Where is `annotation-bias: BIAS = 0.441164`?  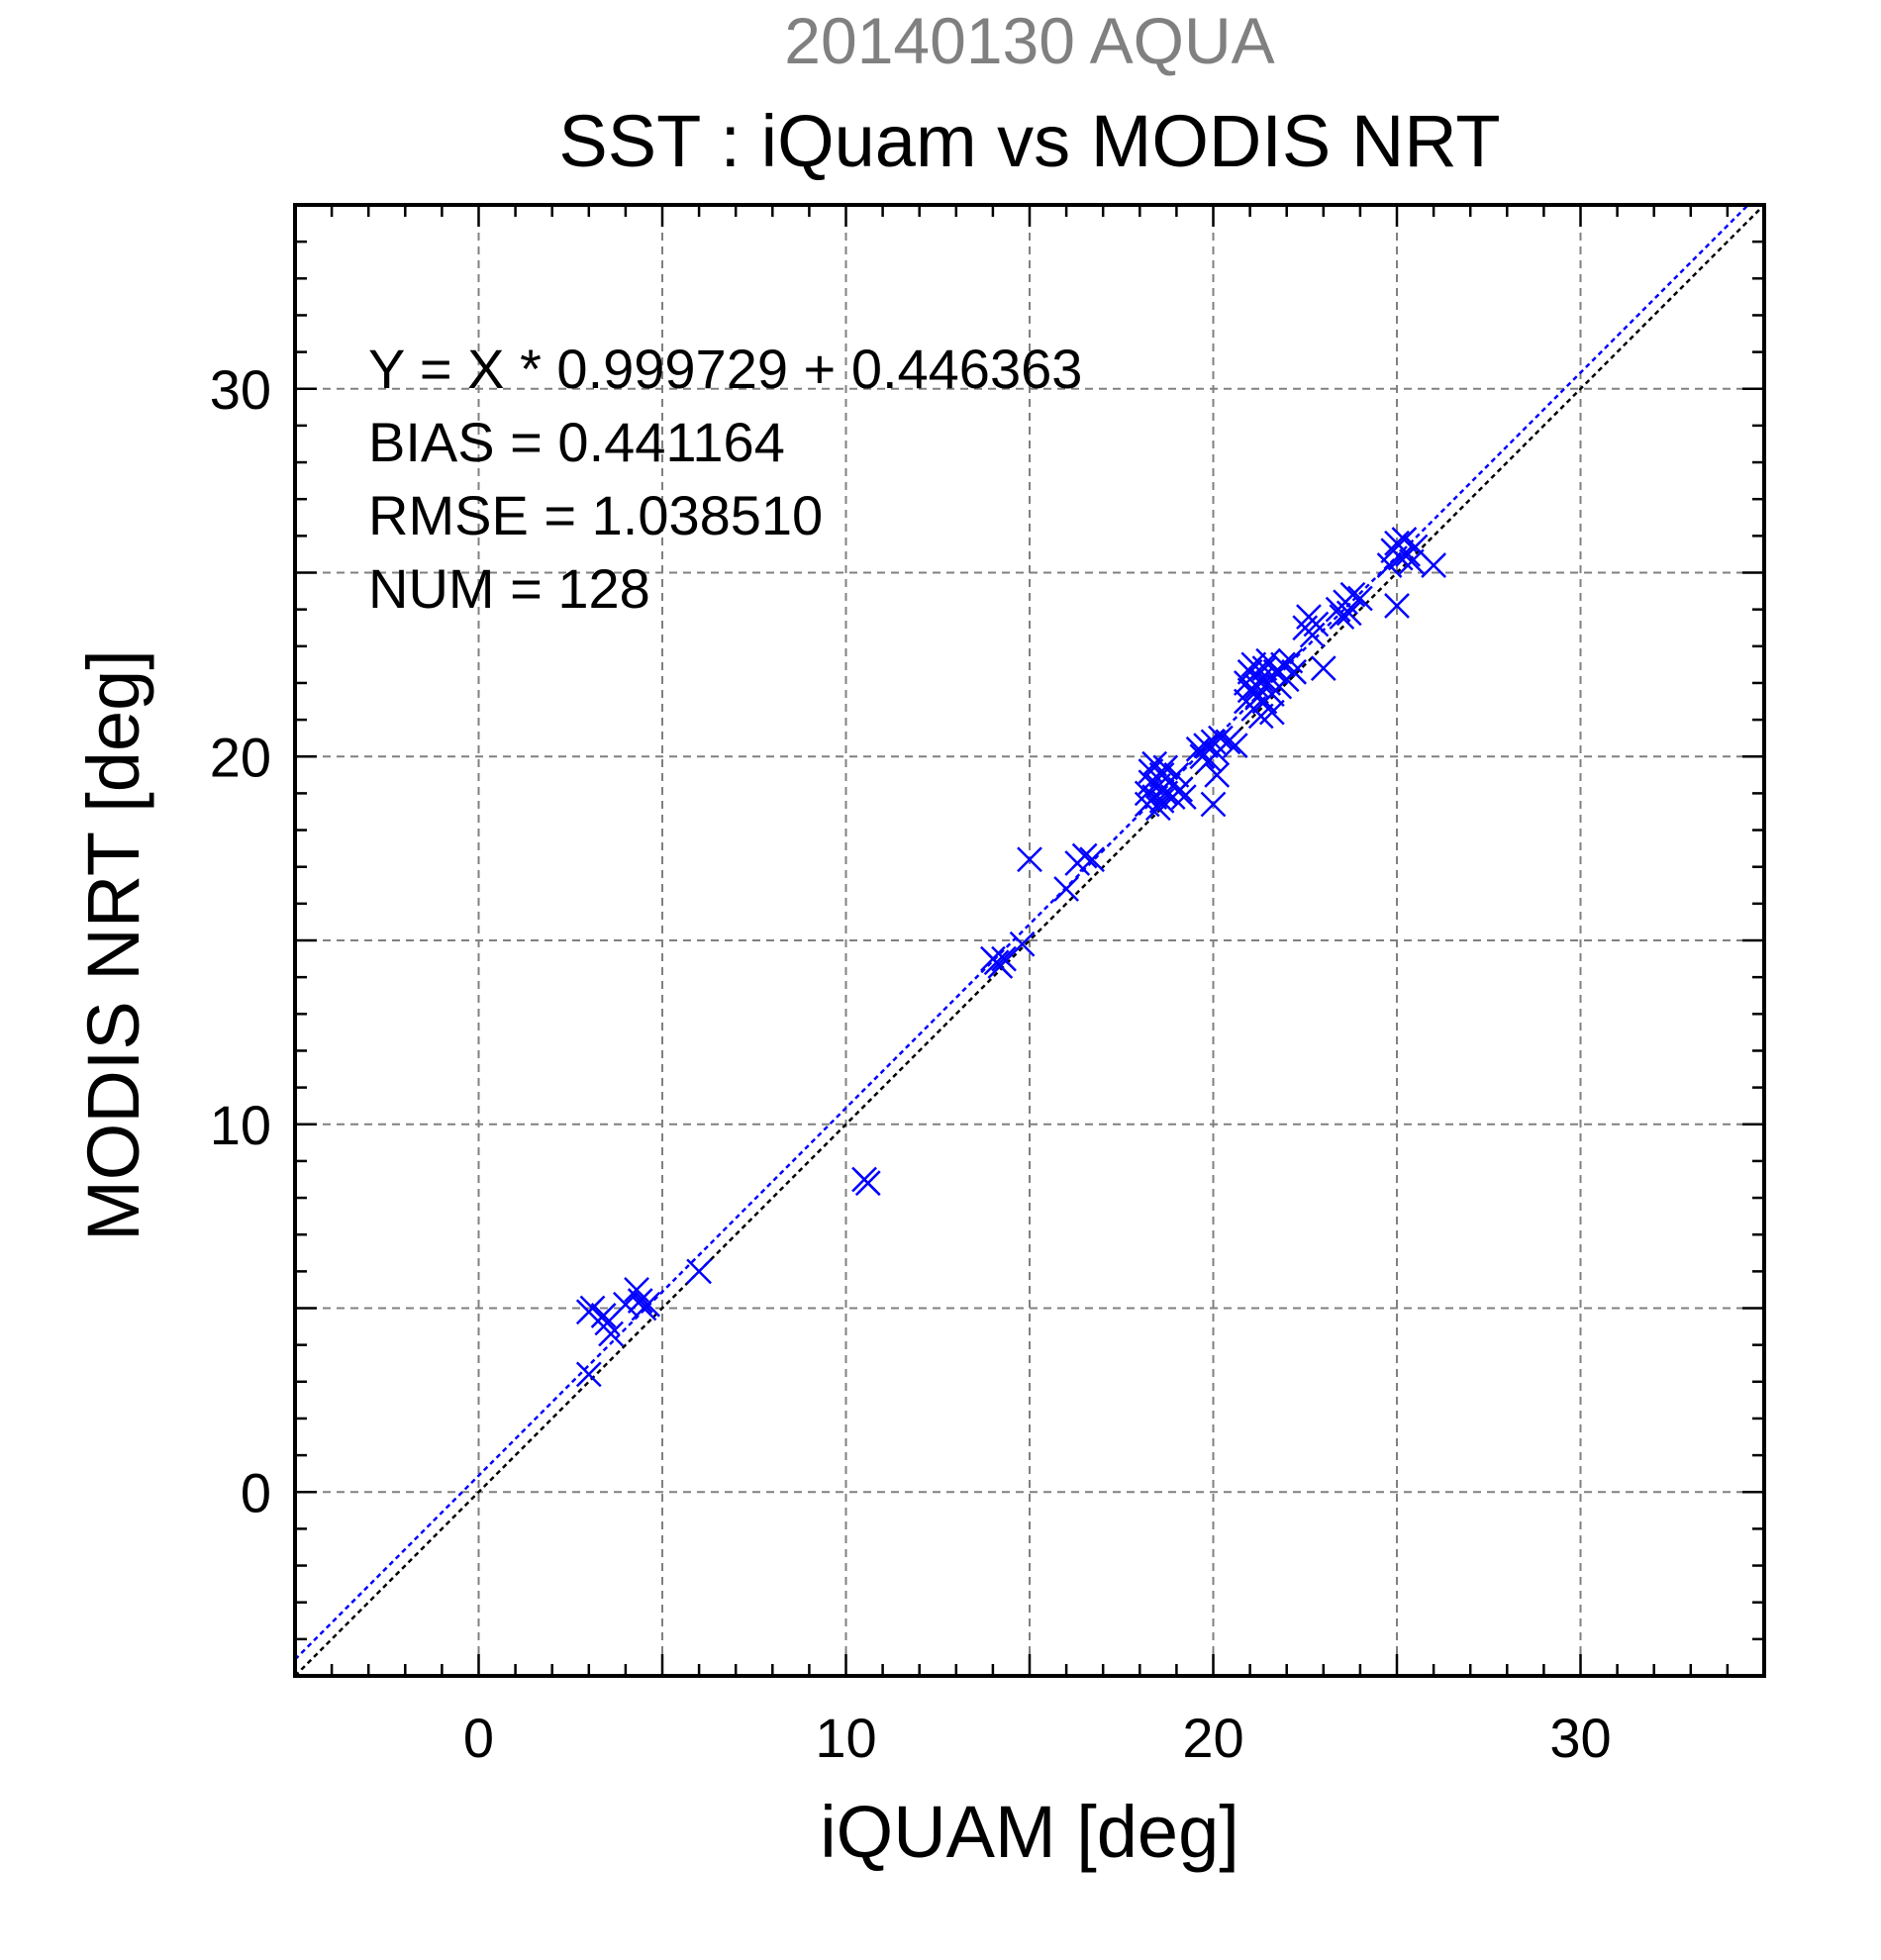
annotation-bias: BIAS = 0.441164 is located at coordinates (576, 442).